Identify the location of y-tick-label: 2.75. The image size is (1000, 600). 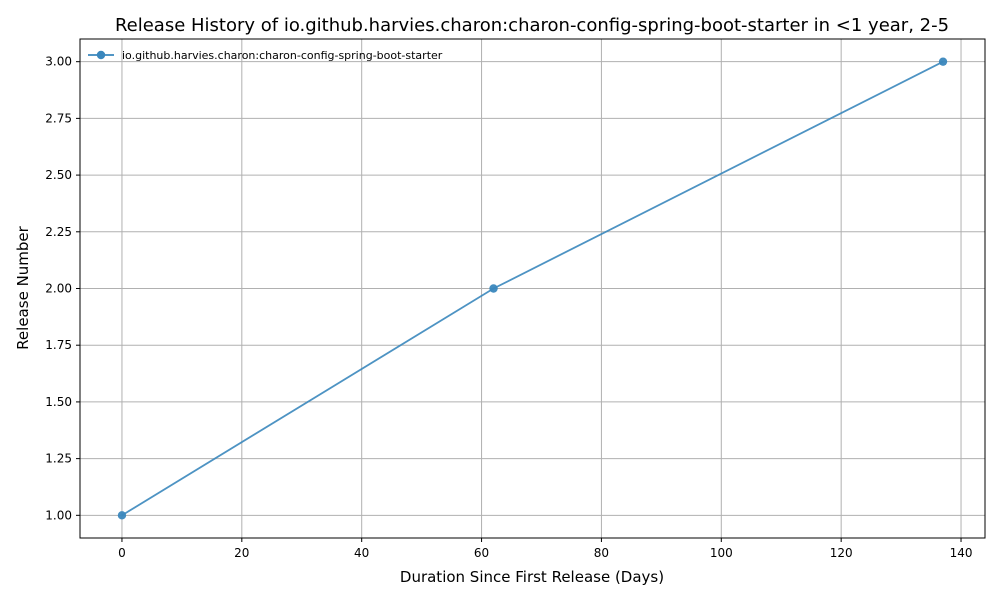
(58, 118).